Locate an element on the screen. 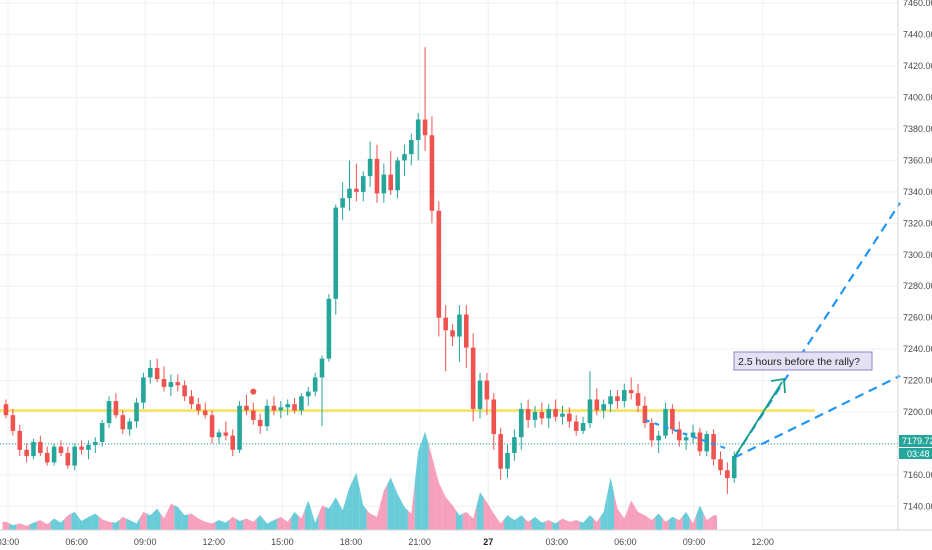 Image resolution: width=932 pixels, height=550 pixels. countdown-label: 03:48 is located at coordinates (918, 454).